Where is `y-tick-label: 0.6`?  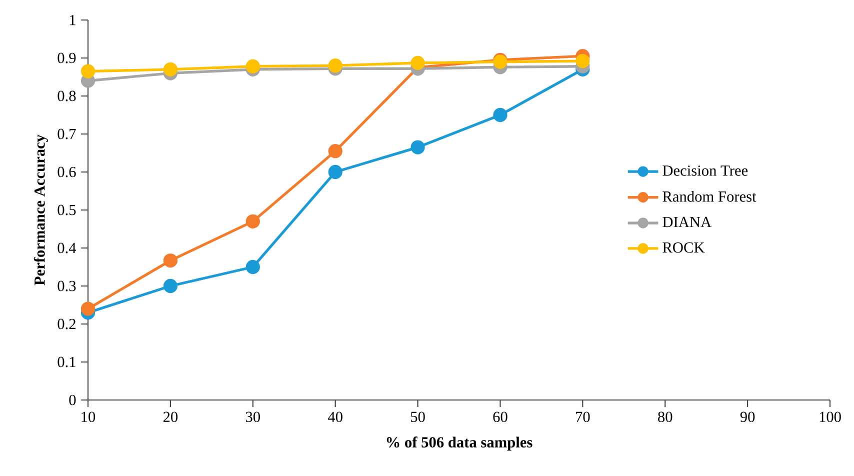 y-tick-label: 0.6 is located at coordinates (67, 172).